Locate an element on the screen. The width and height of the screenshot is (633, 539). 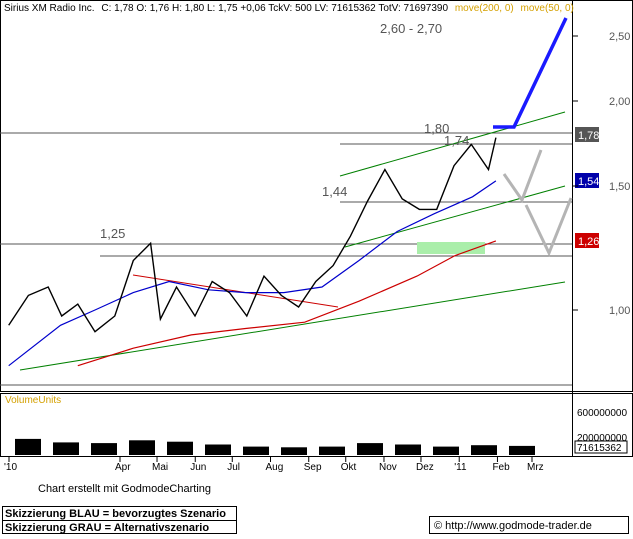
ma200-label: move(200, 0) is located at coordinates (484, 8).